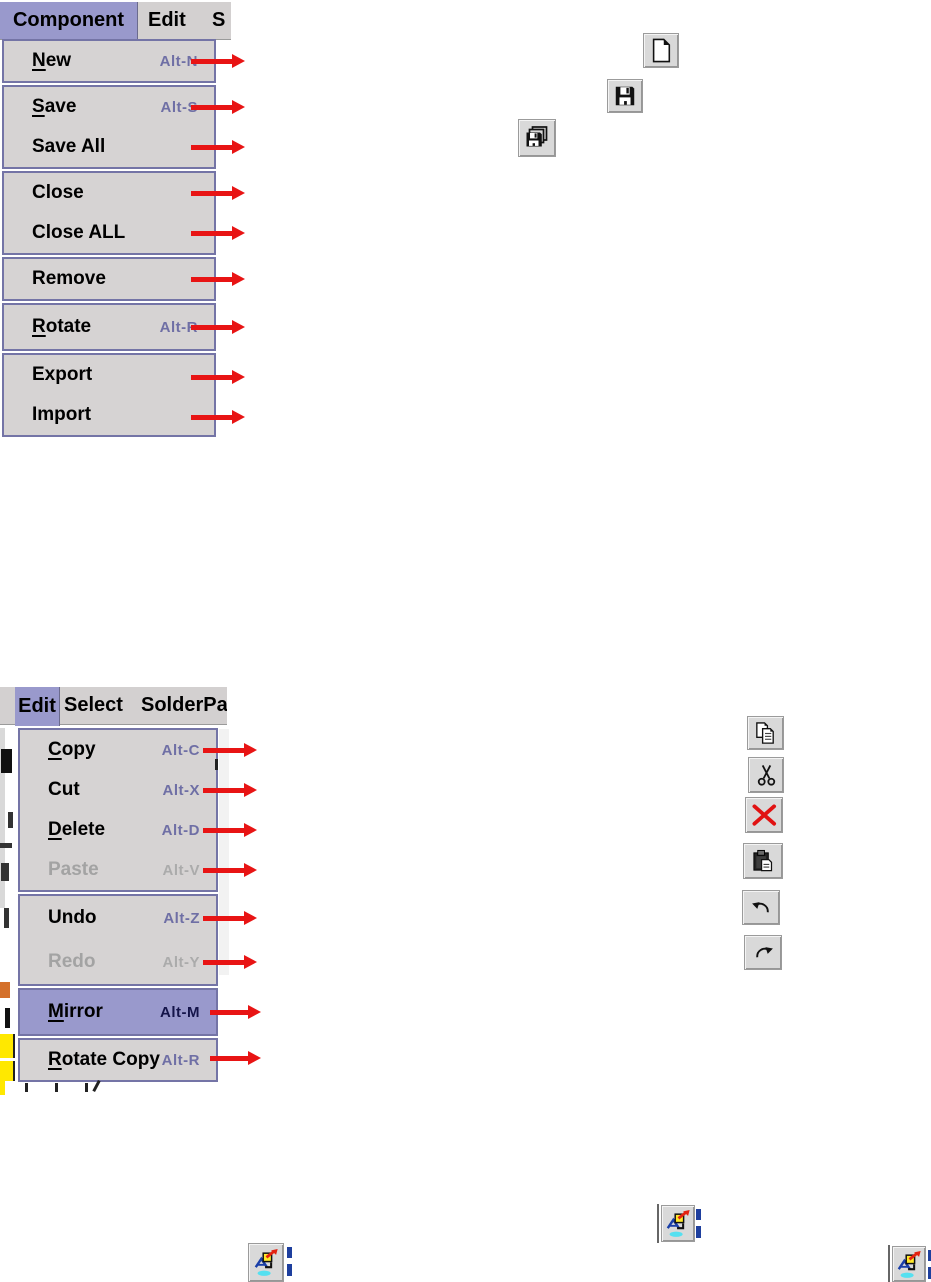 The width and height of the screenshot is (931, 1282). What do you see at coordinates (104, 1059) in the screenshot?
I see `menu-item-label: Rotate Copy` at bounding box center [104, 1059].